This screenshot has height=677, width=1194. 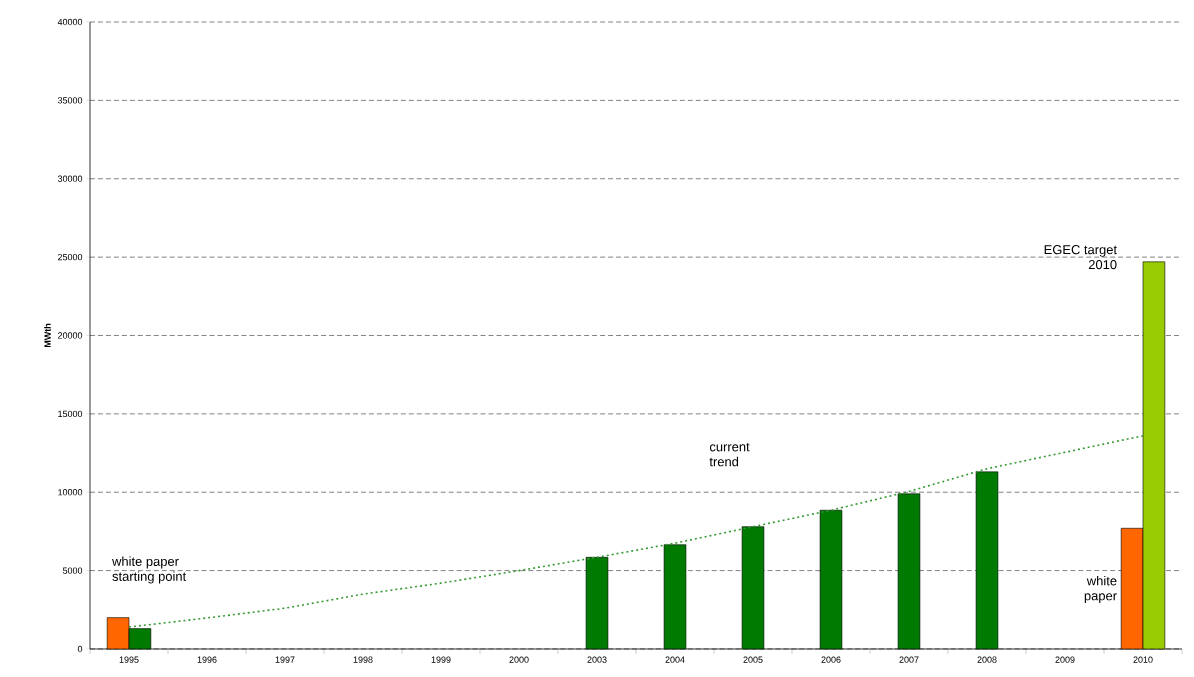 I want to click on x-tick-label: 2009, so click(x=1065, y=659).